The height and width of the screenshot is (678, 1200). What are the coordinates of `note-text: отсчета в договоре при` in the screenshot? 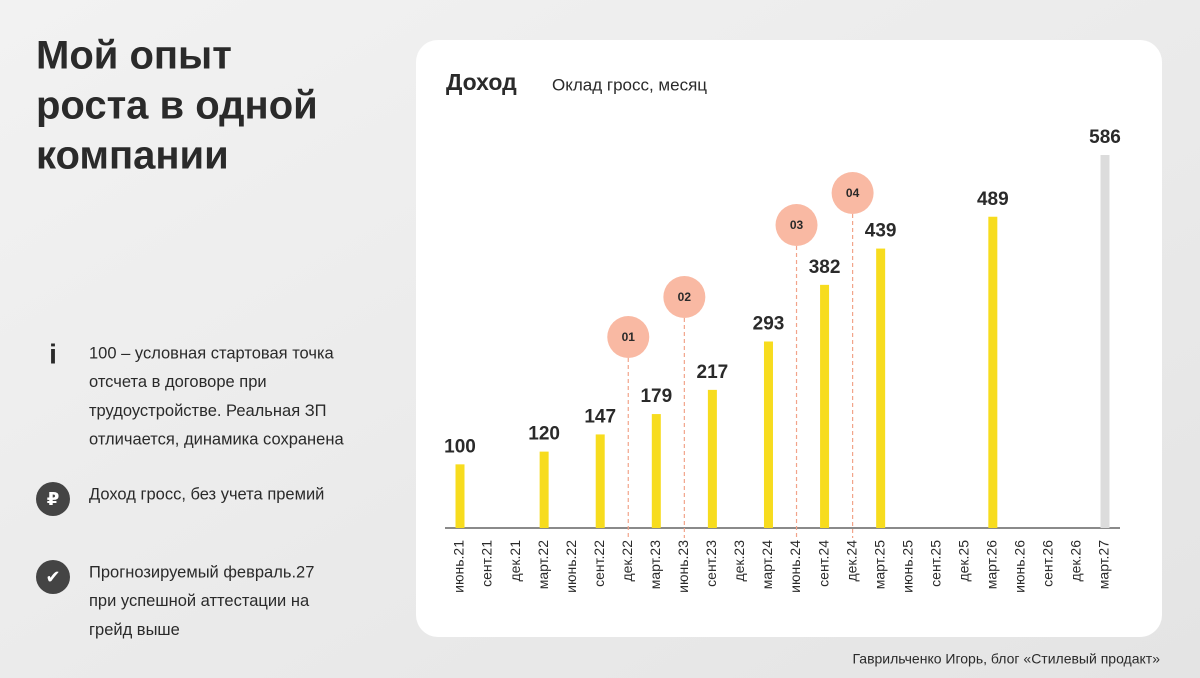 It's located at (178, 382).